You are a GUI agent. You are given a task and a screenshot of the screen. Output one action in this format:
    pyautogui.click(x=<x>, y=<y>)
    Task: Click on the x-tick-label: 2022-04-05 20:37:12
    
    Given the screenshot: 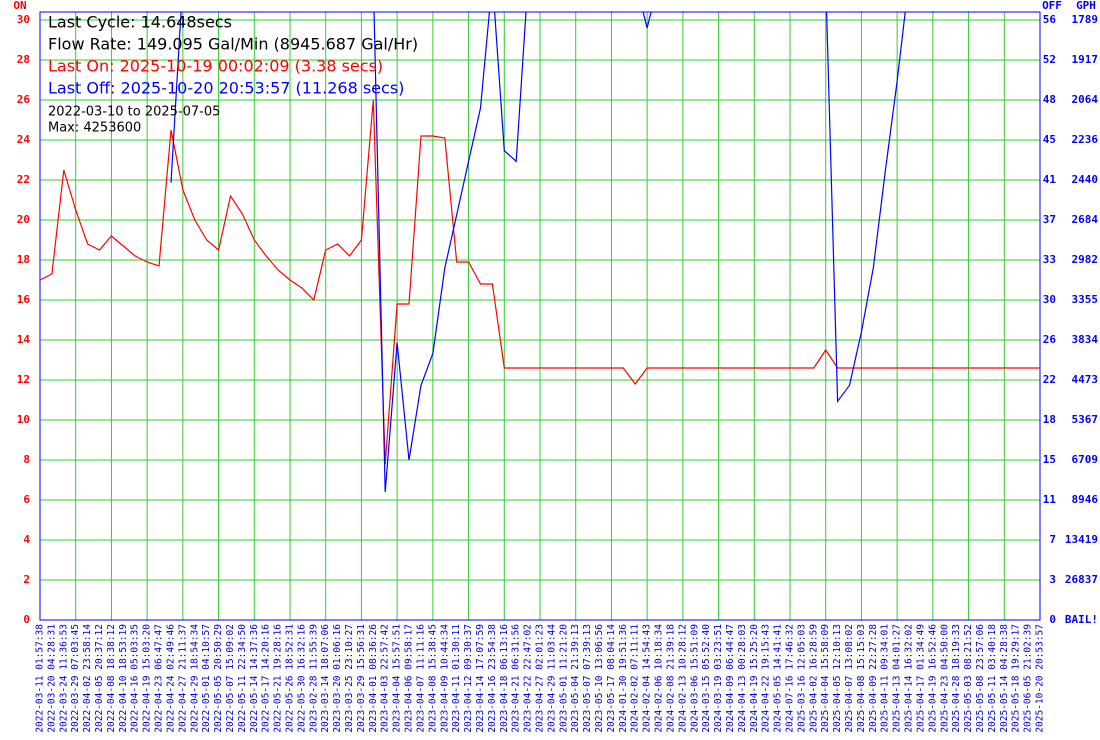 What is the action you would take?
    pyautogui.click(x=99, y=678)
    